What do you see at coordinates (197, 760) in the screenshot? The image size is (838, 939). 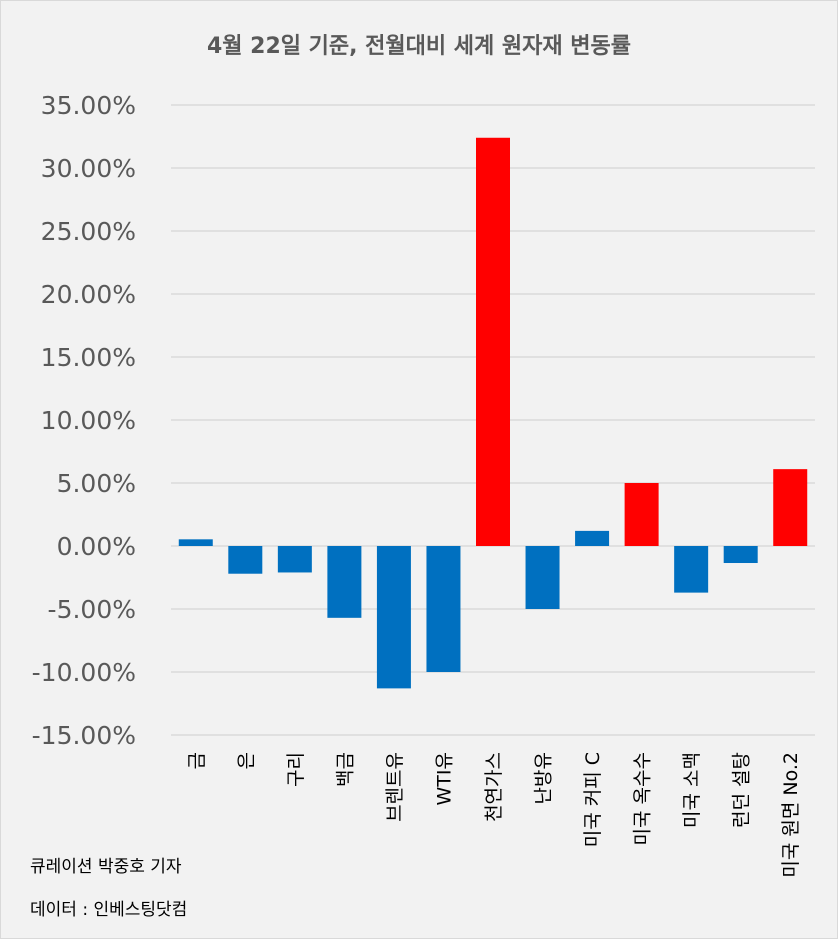 I see `x-tick-label: 금` at bounding box center [197, 760].